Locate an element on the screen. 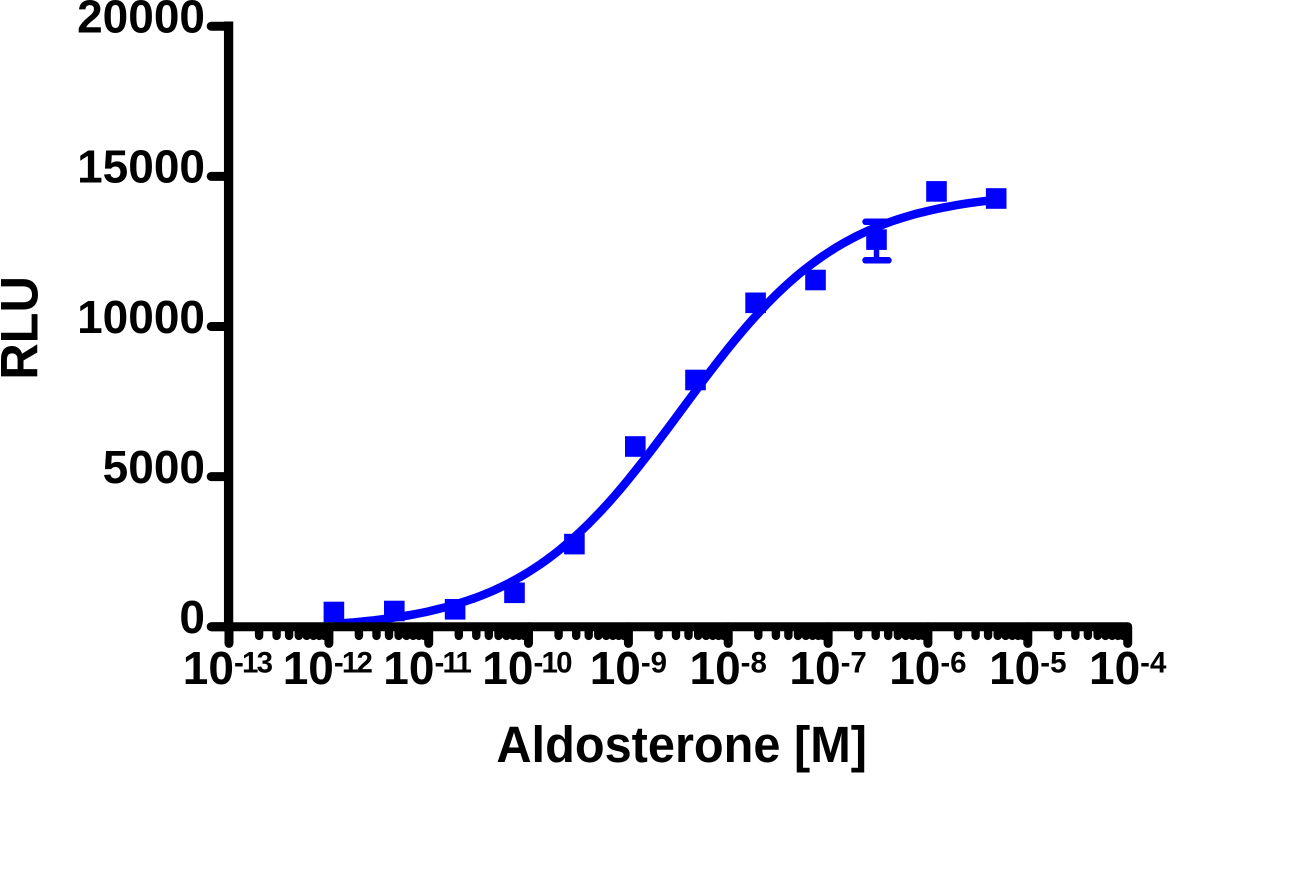 Image resolution: width=1308 pixels, height=873 pixels. svg-text: RLU is located at coordinates (24, 328).